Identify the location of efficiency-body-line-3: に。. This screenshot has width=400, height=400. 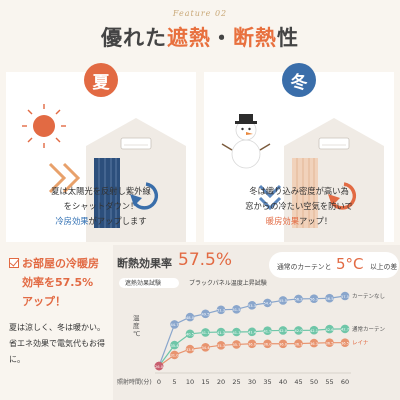
(17, 359).